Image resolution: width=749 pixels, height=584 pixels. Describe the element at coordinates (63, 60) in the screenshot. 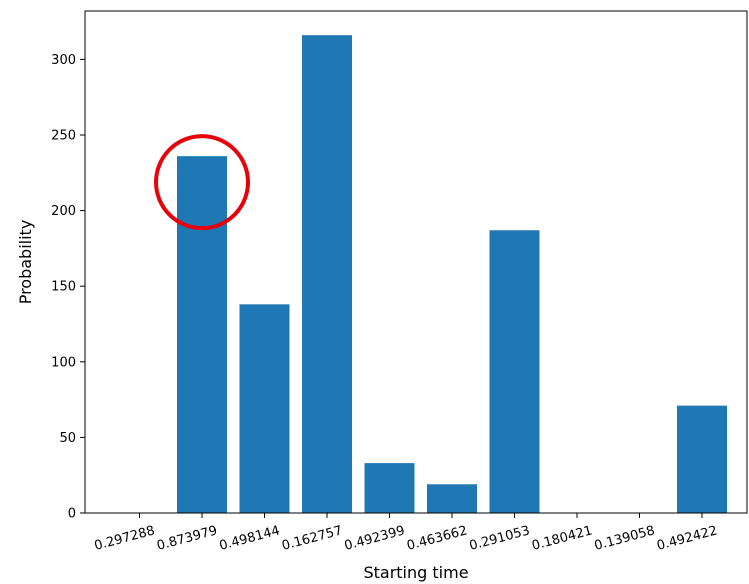

I see `y-tick-label-300: 300` at that location.